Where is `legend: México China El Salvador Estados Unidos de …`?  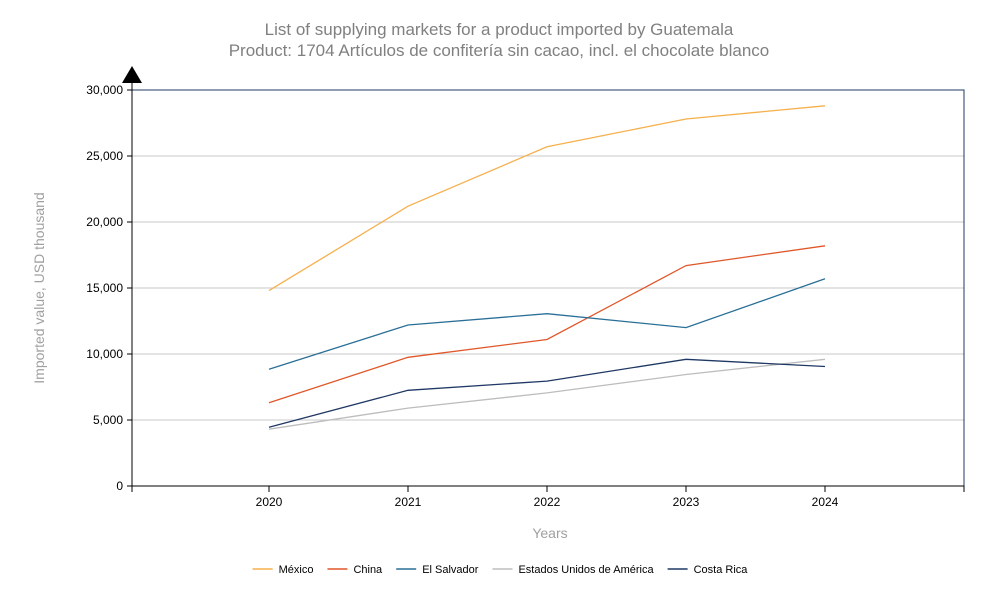
legend: México China El Salvador Estados Unidos de … is located at coordinates (500, 570).